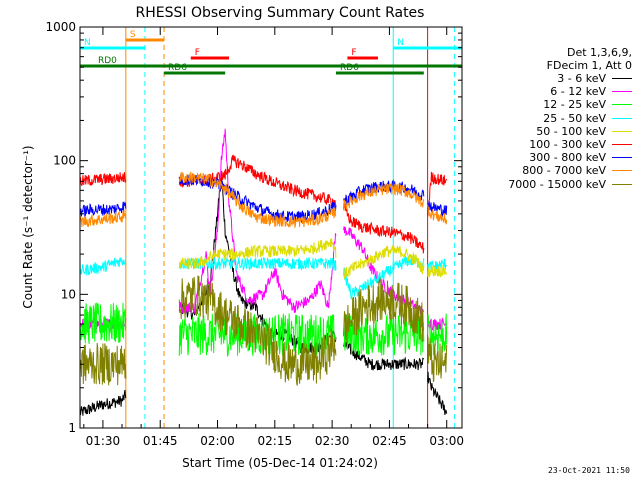 The width and height of the screenshot is (640, 480). I want to click on x-tick-label-5: 02:45, so click(389, 441).